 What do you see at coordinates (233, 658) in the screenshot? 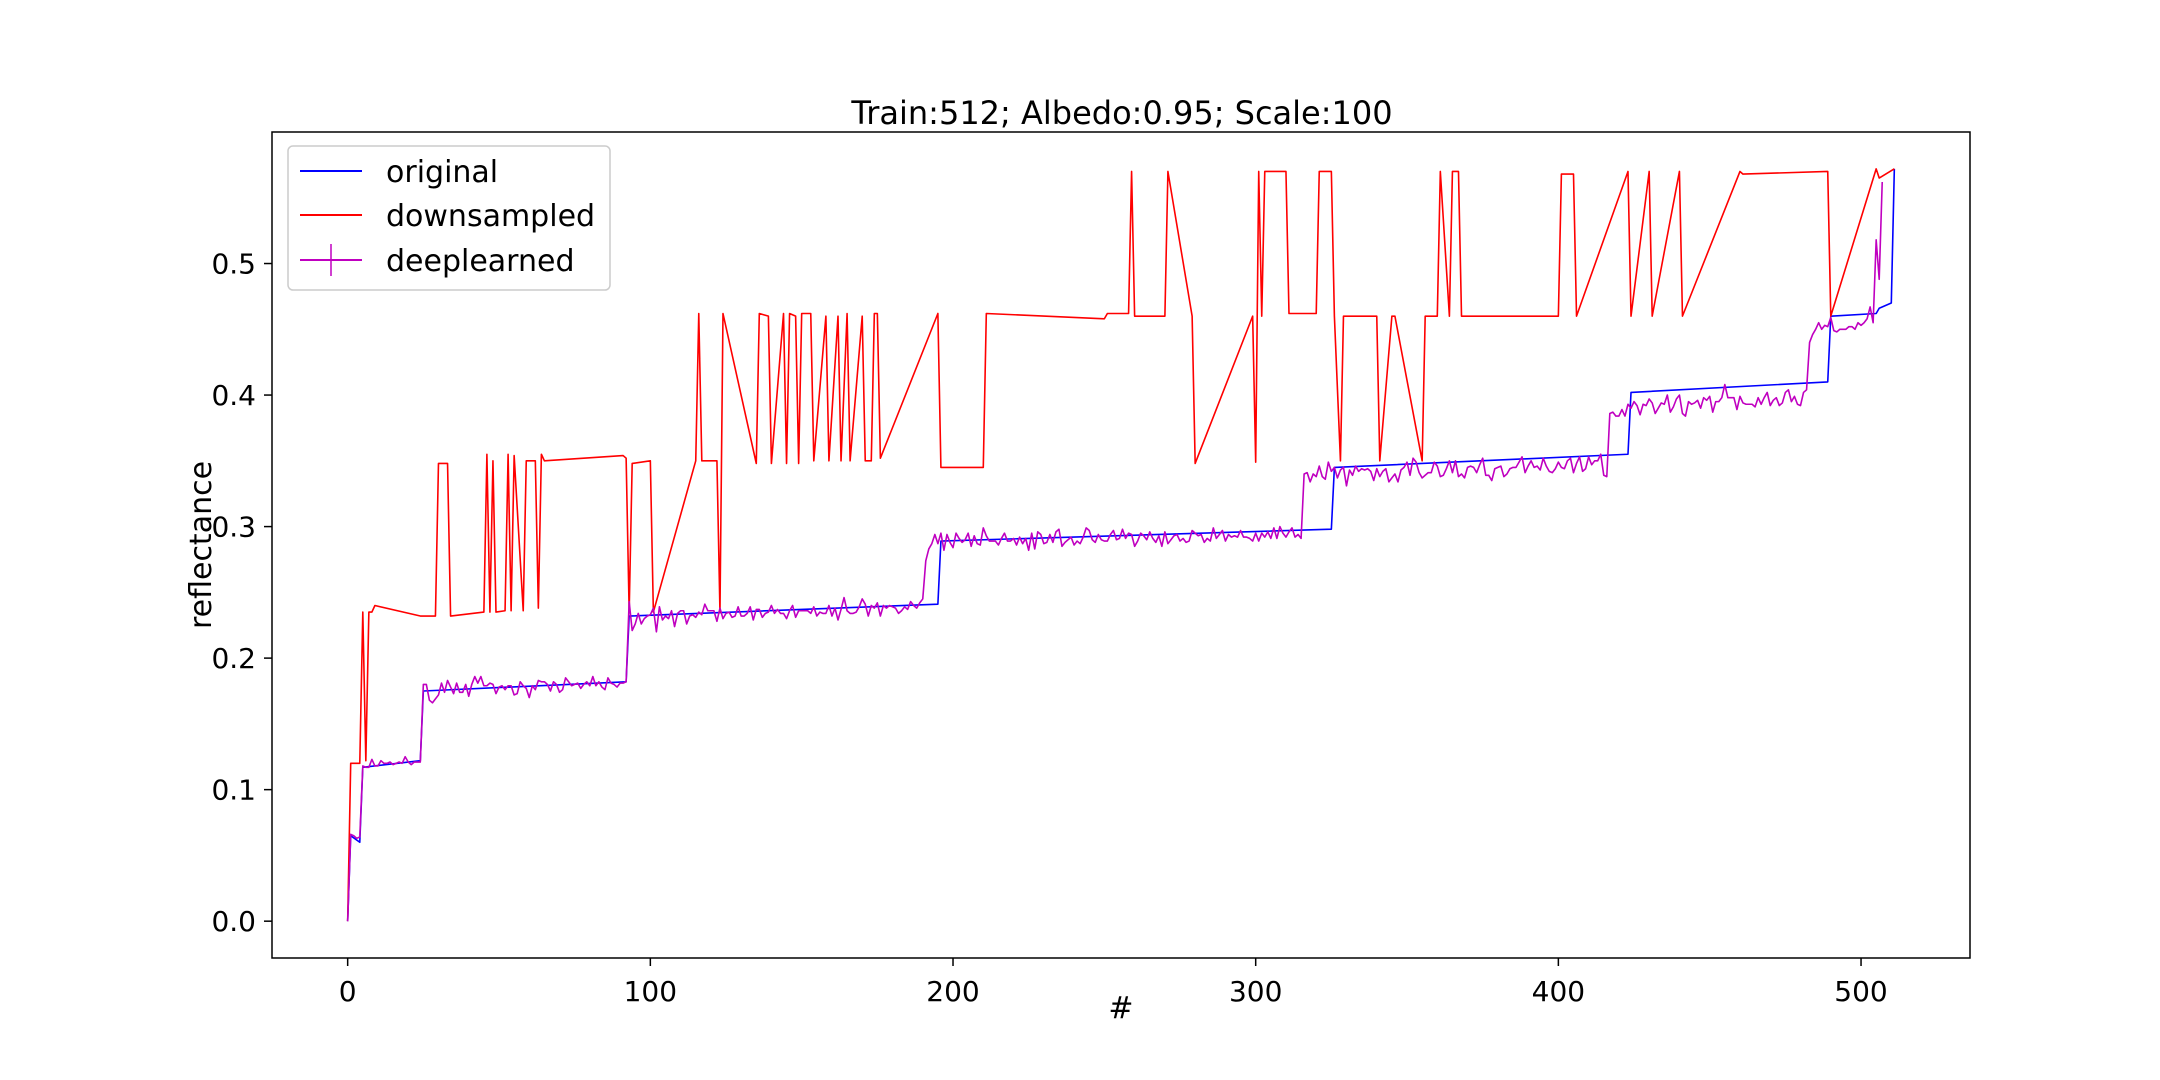
I see `y-tick-label: 0.2` at bounding box center [233, 658].